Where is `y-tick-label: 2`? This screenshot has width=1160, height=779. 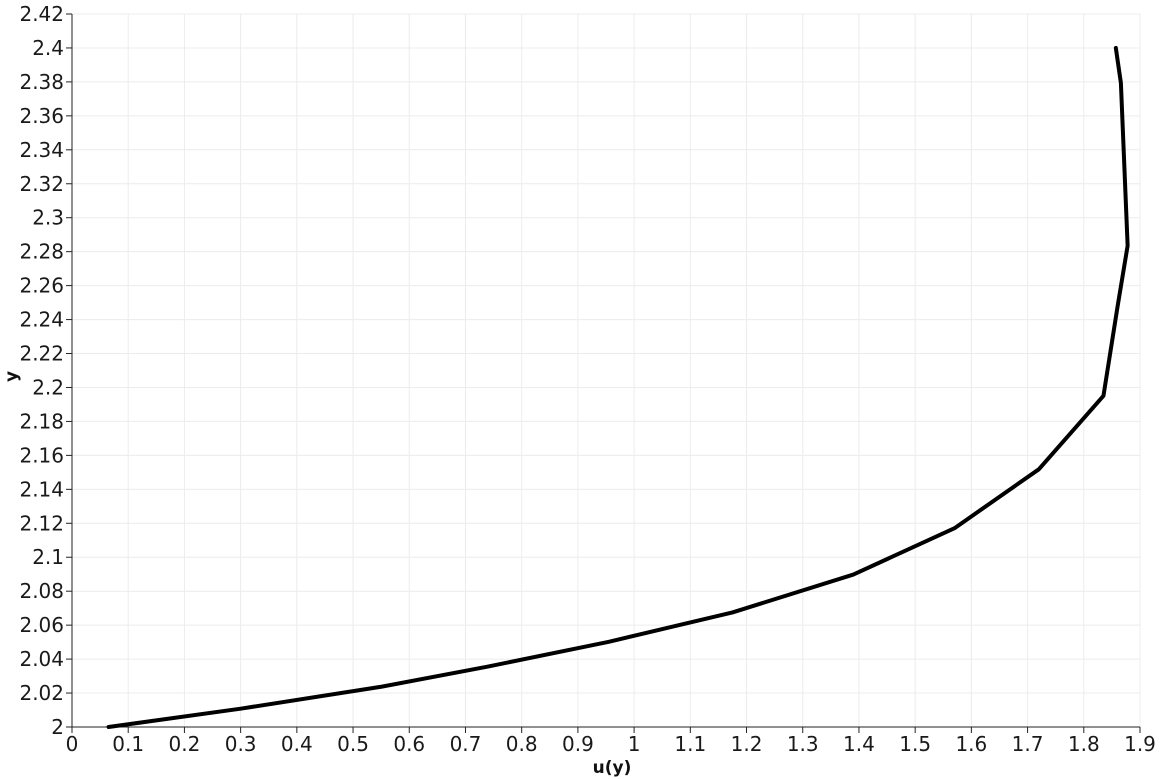 y-tick-label: 2 is located at coordinates (57, 727).